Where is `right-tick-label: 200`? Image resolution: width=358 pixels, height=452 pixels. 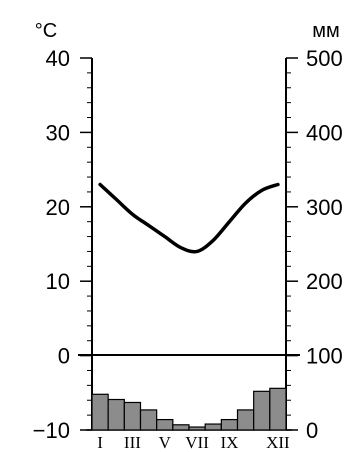
right-tick-label: 200 is located at coordinates (324, 281).